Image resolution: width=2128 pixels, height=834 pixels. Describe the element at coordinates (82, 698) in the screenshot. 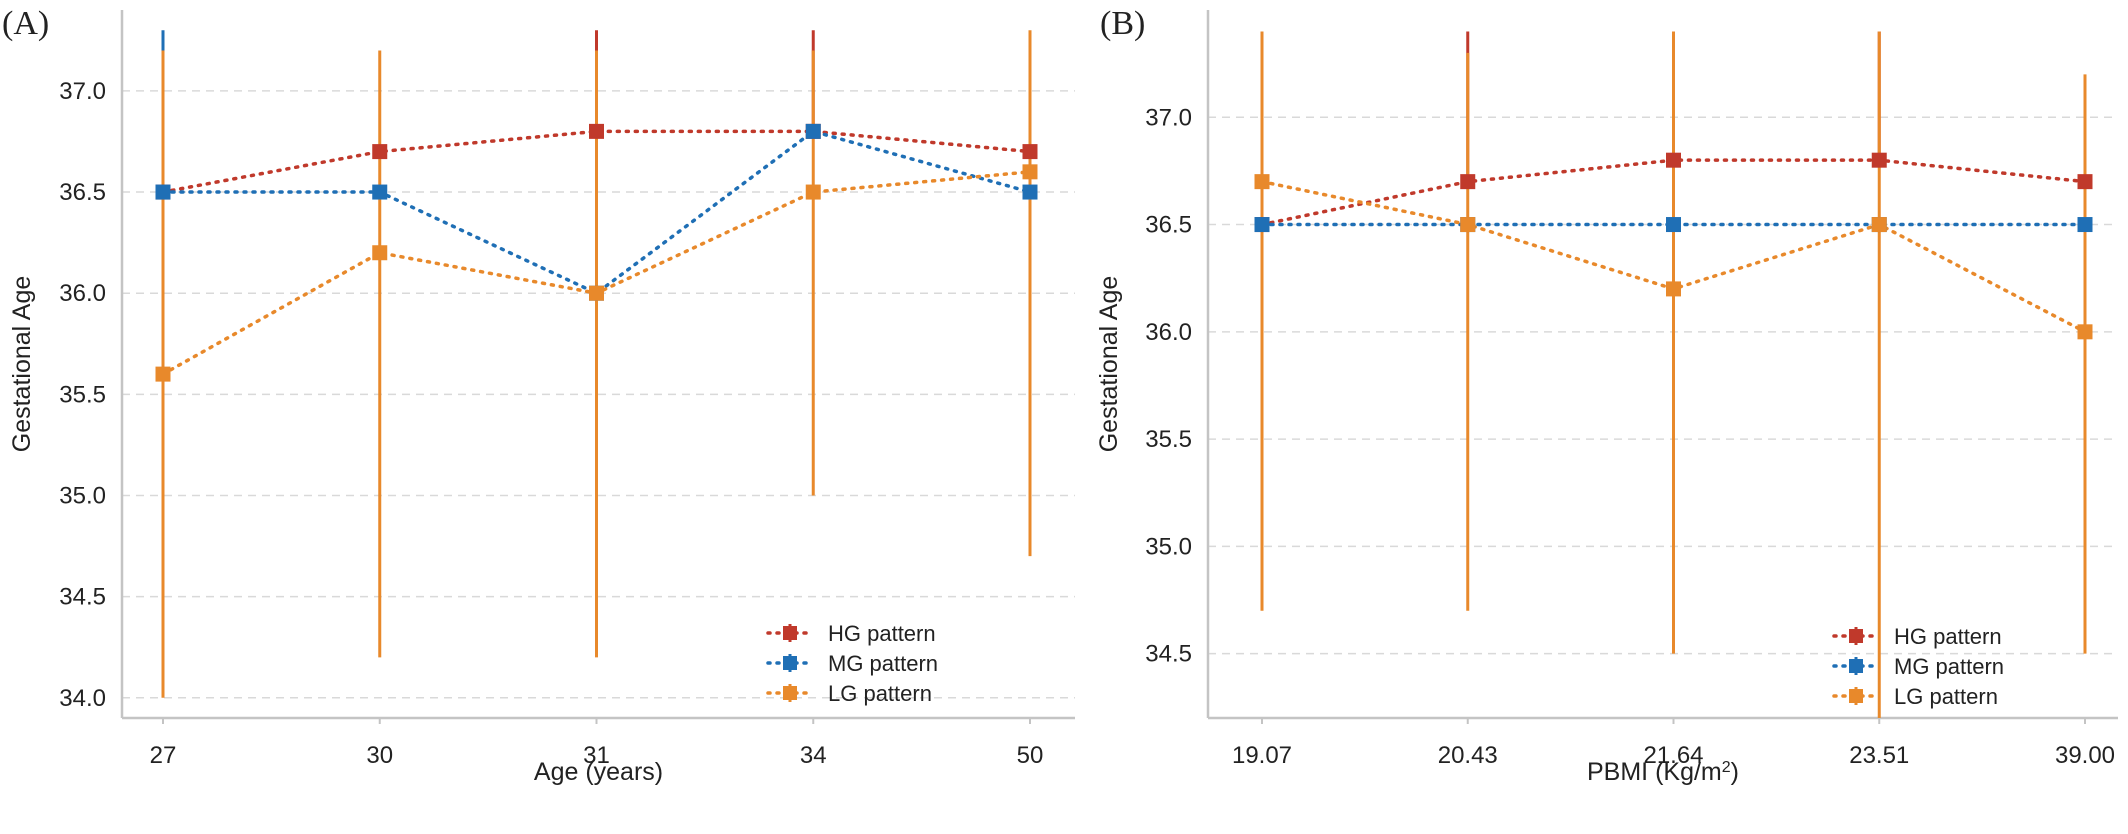

I see `y-tick-label: 34.0` at that location.